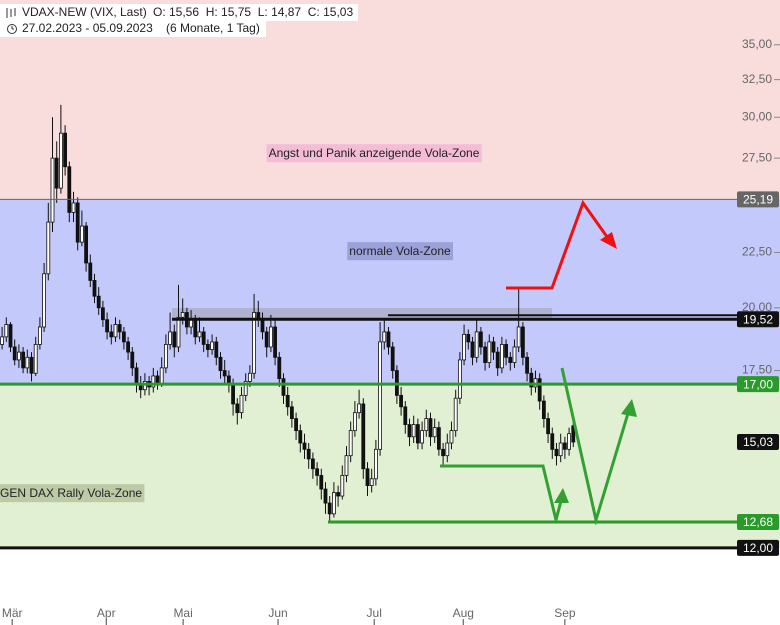  Describe the element at coordinates (565, 613) in the screenshot. I see `x-tick-label: Sep` at that location.